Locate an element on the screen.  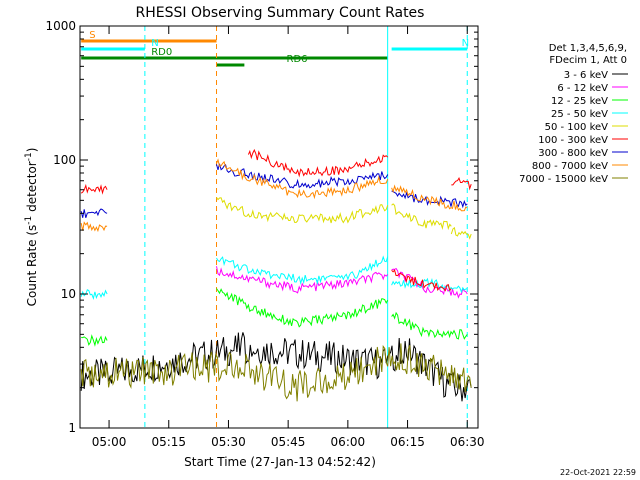
y-axis-label-detector: detector is located at coordinates (32, 188).